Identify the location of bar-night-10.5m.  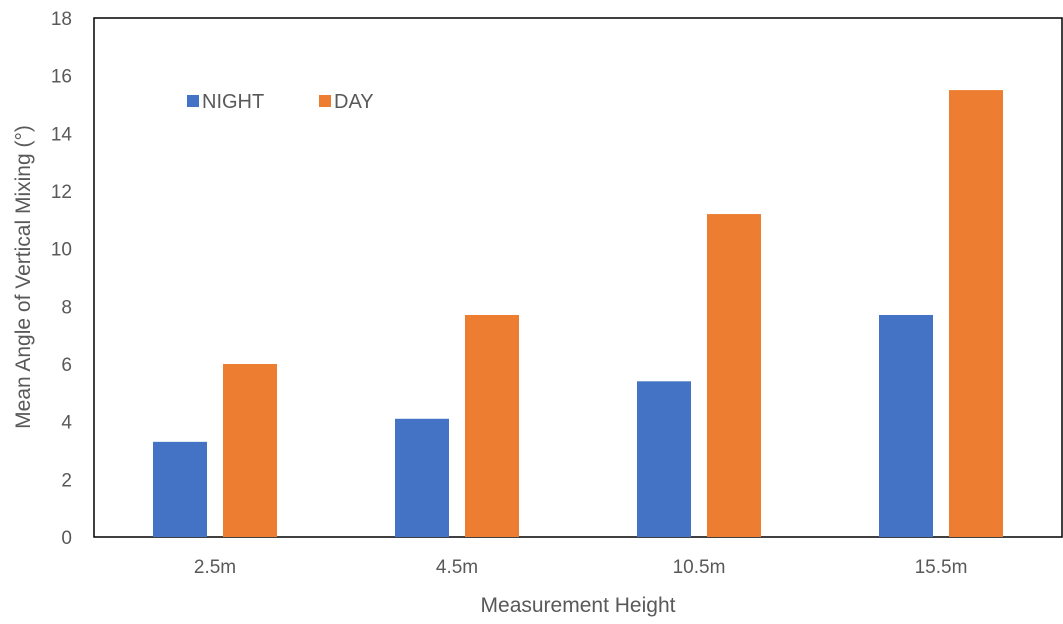
(664, 459).